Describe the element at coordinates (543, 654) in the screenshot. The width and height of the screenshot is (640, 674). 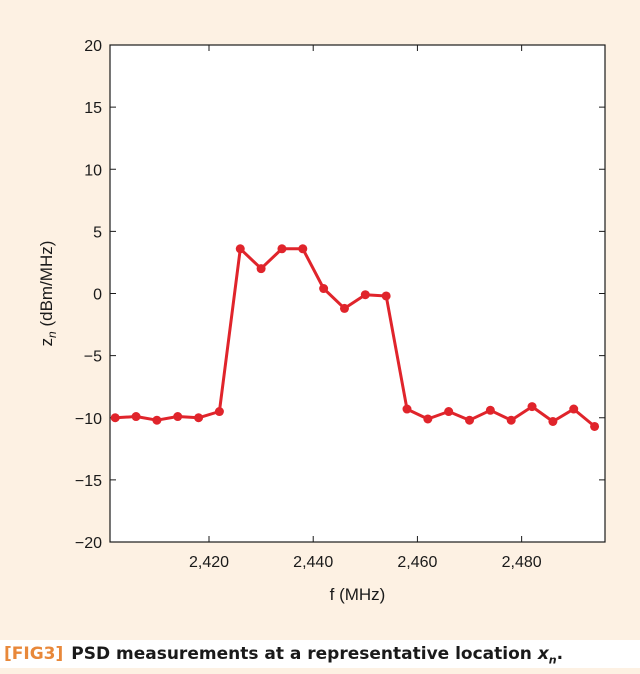
I see `caption-variable: x` at that location.